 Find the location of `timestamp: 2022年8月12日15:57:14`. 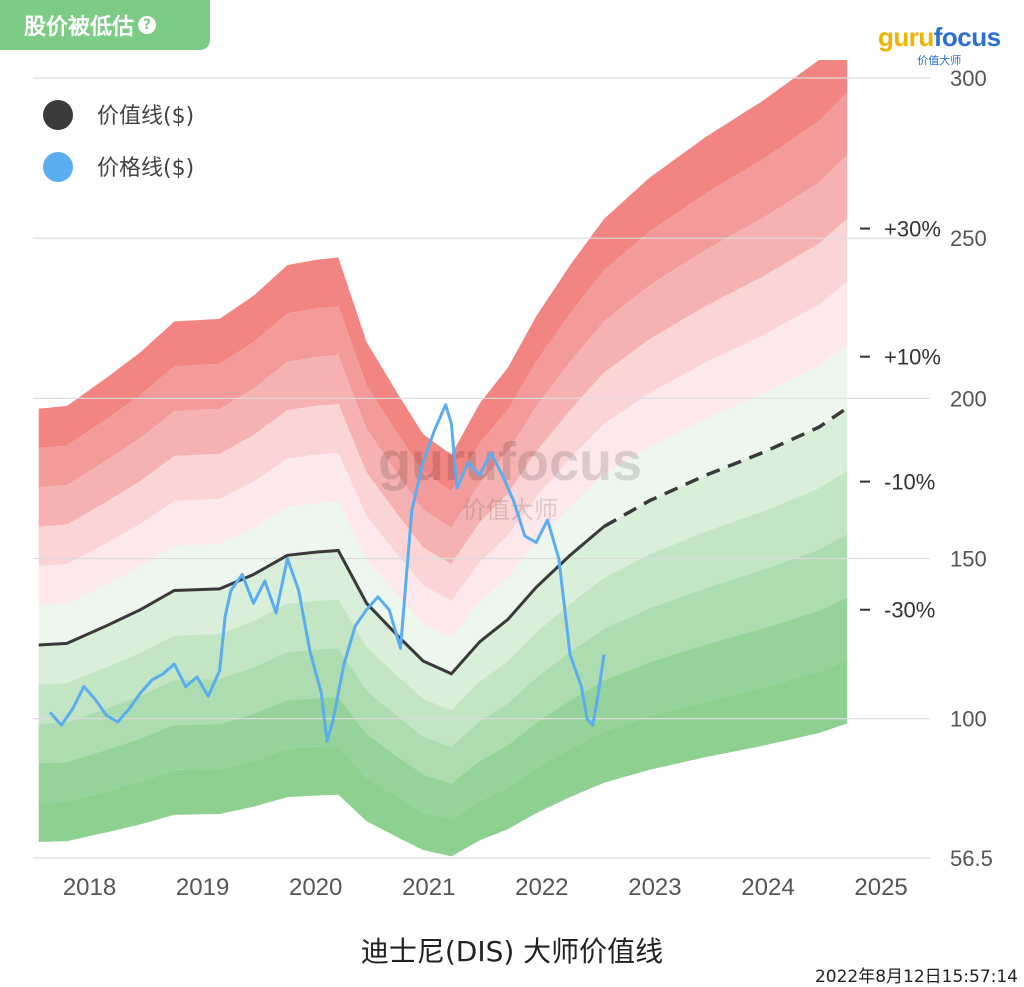

timestamp: 2022年8月12日15:57:14 is located at coordinates (916, 977).